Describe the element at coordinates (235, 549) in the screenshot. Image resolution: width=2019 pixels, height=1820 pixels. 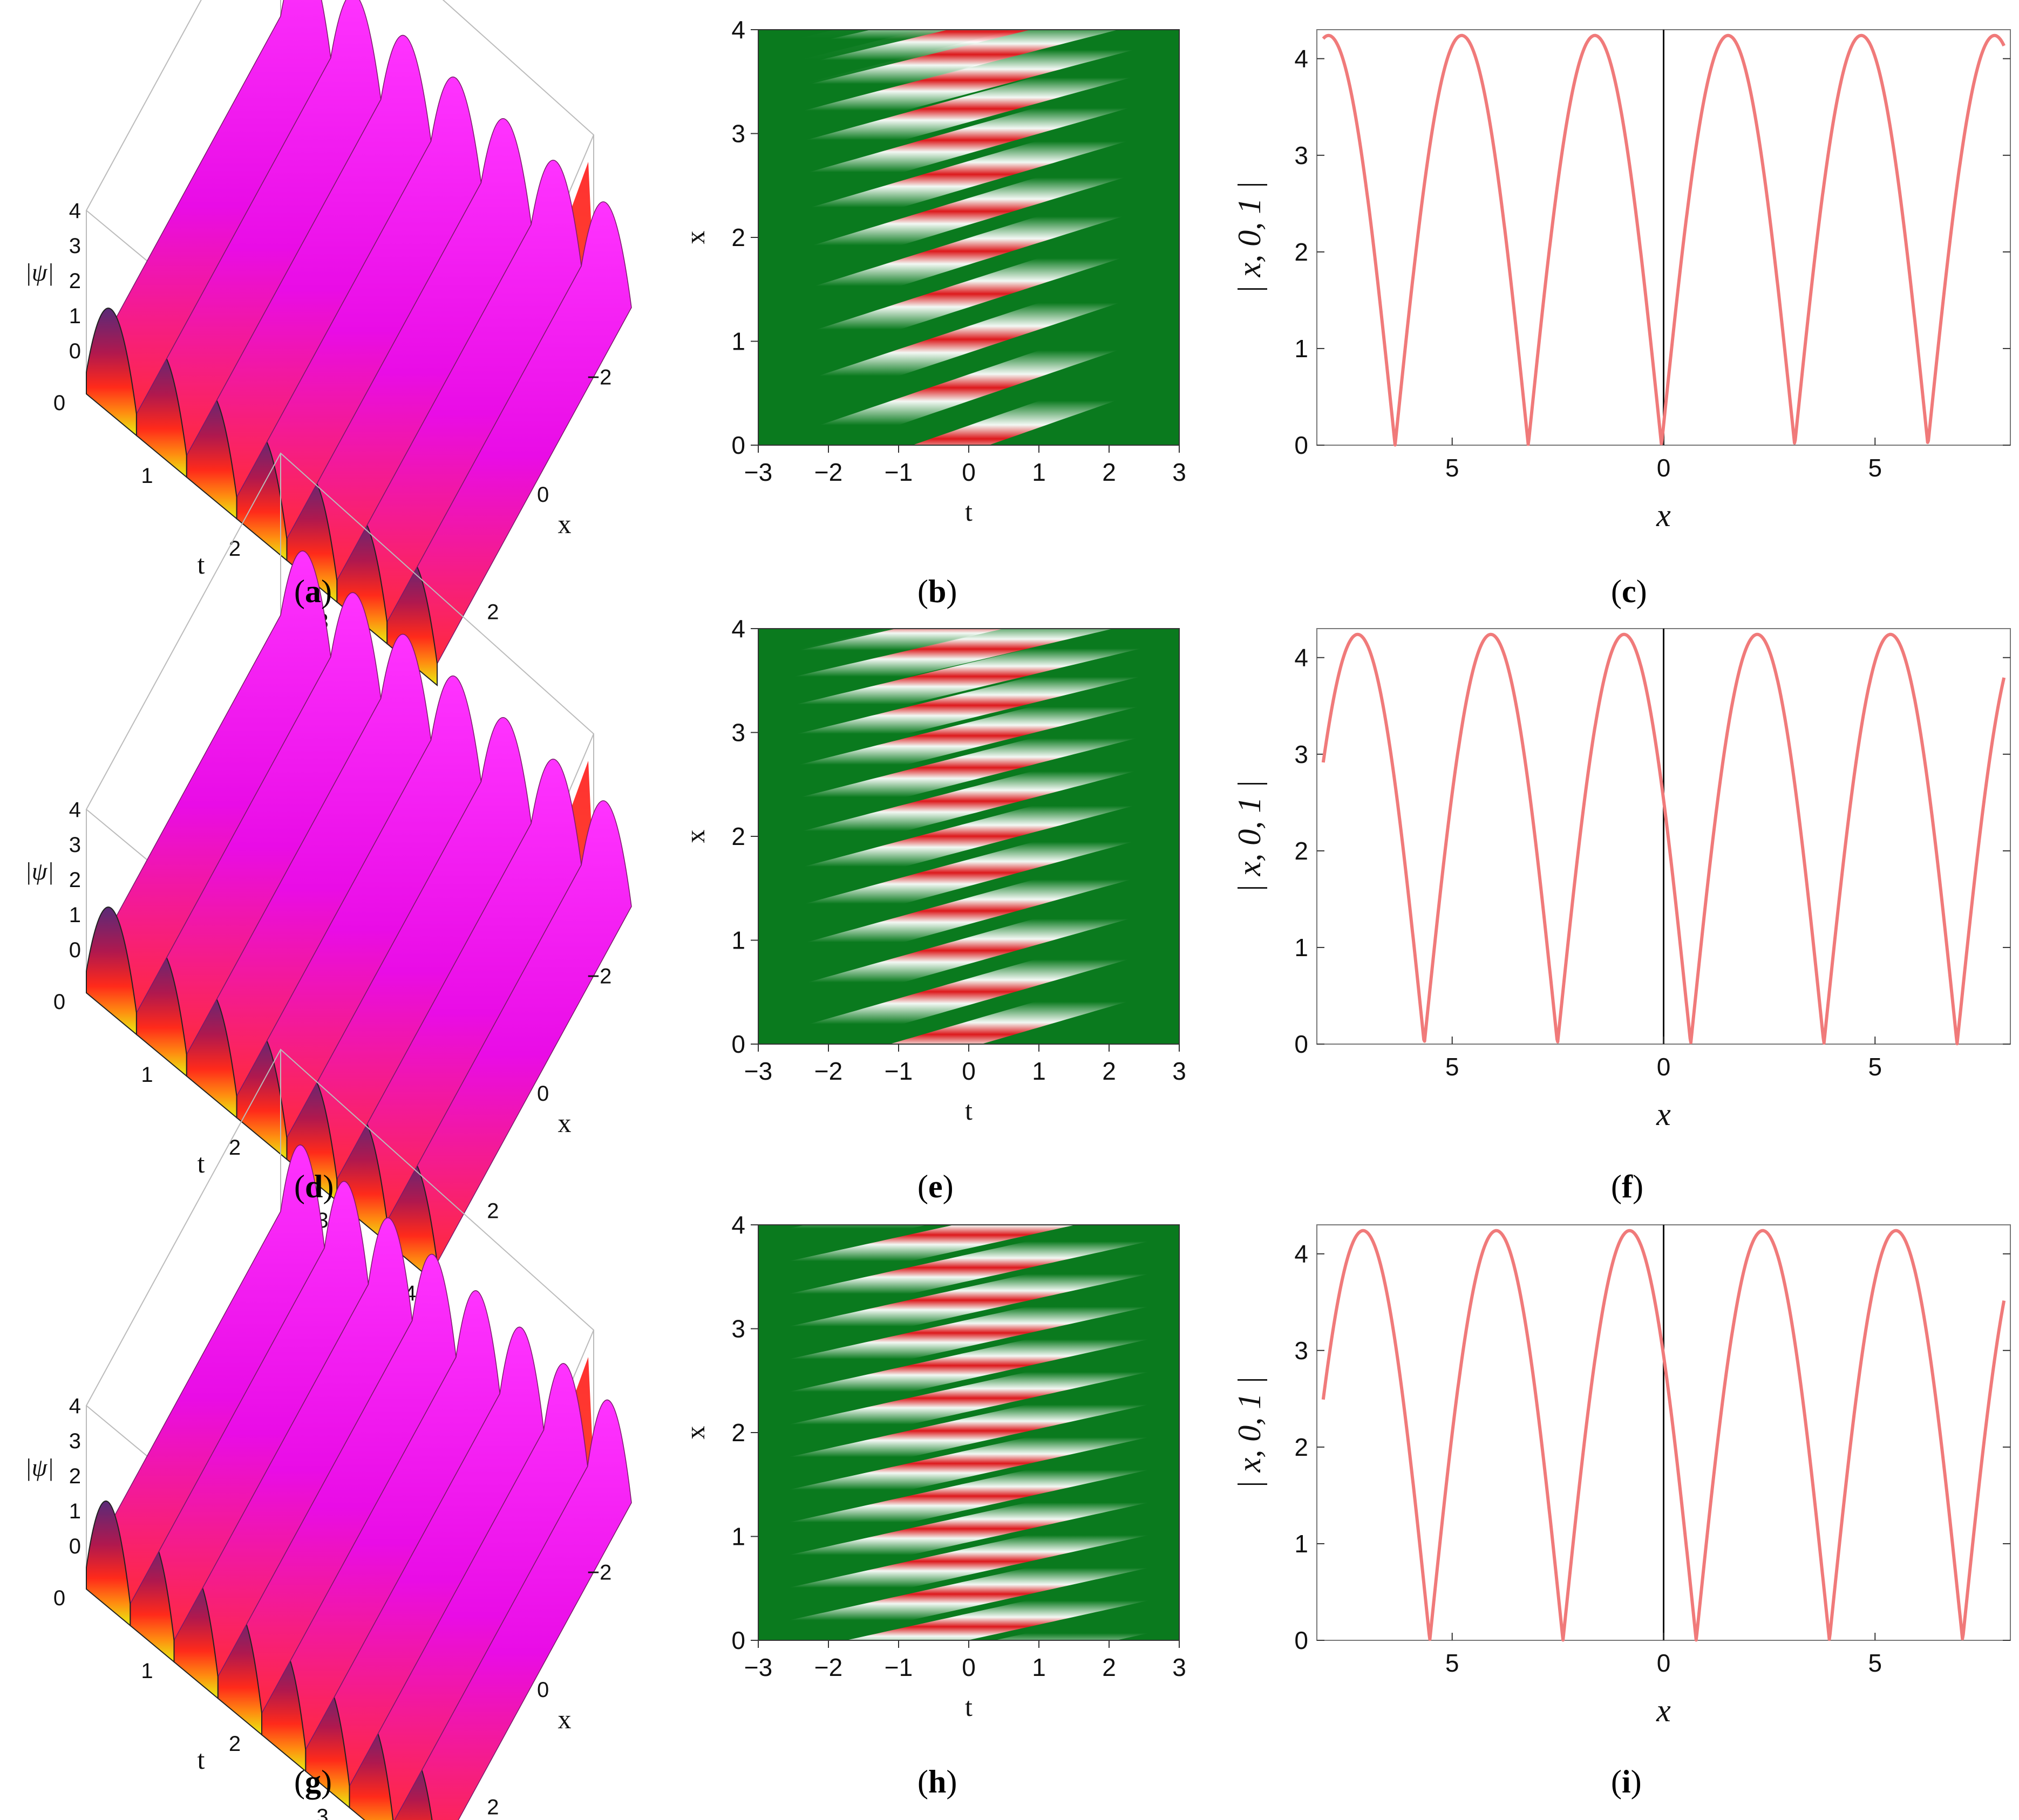
I see `t-tick-label: 2` at that location.